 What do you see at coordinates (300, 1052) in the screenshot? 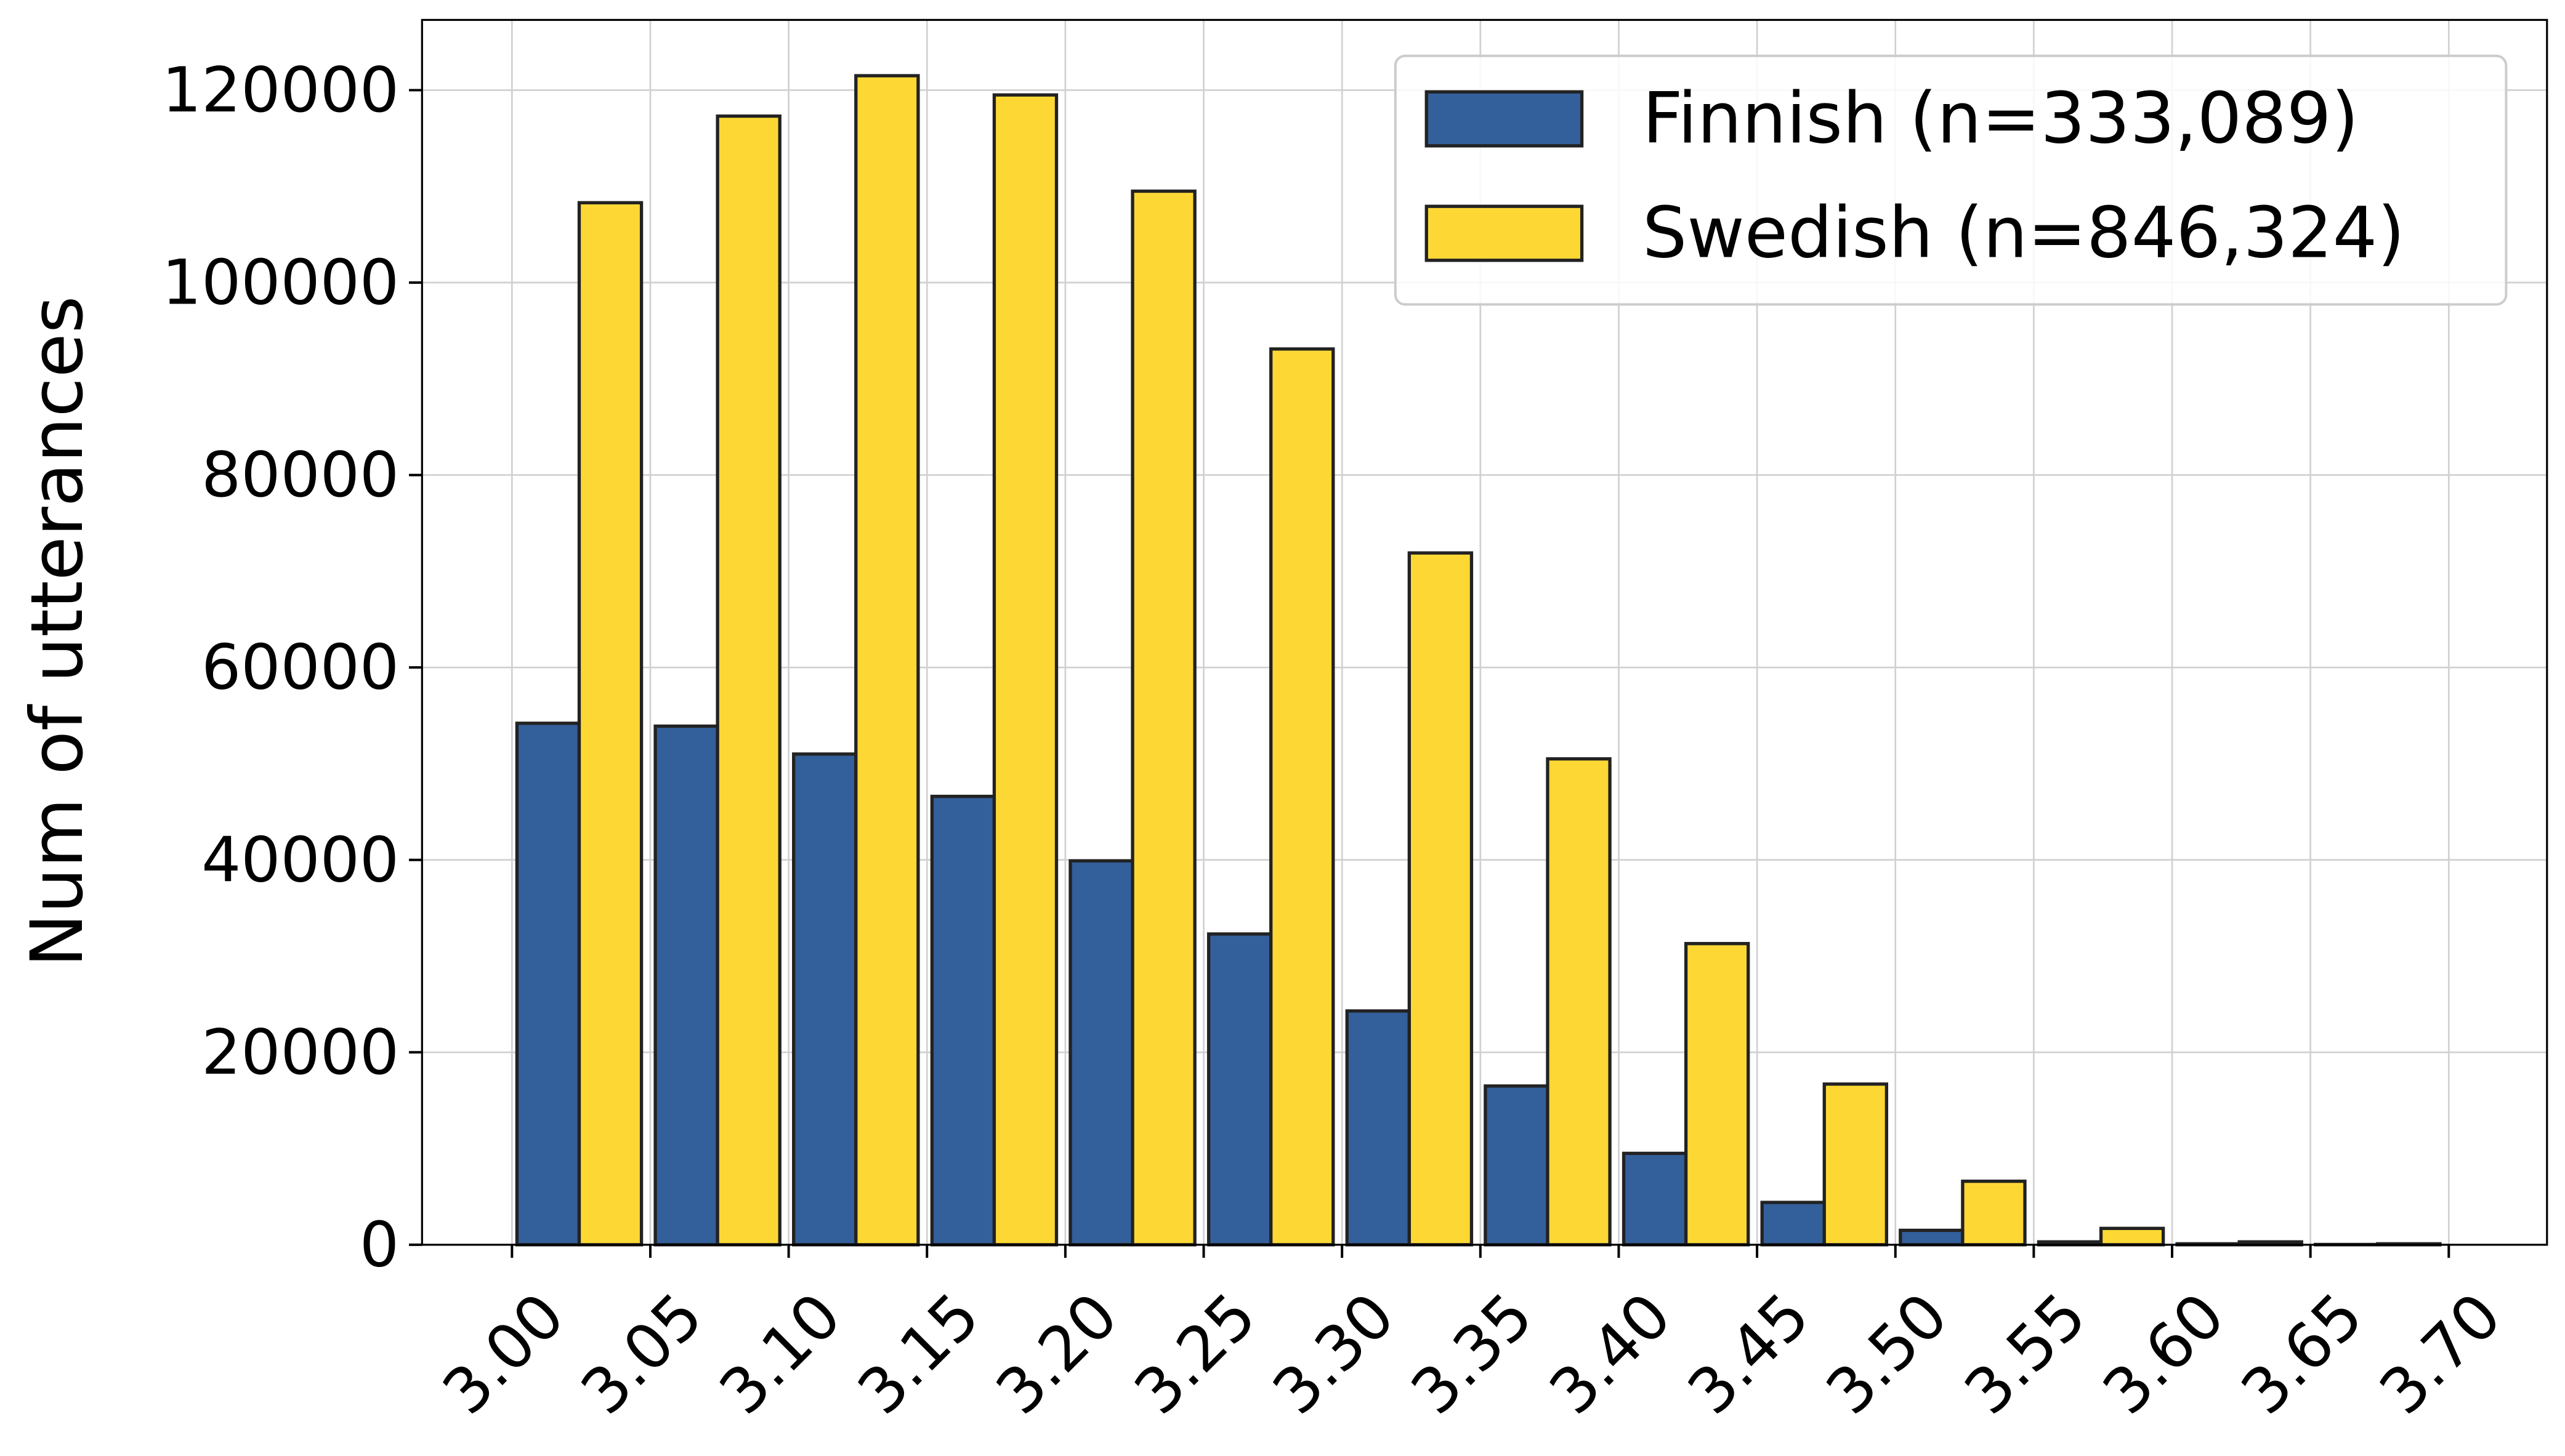
I see `y-tick-label: 20000` at bounding box center [300, 1052].